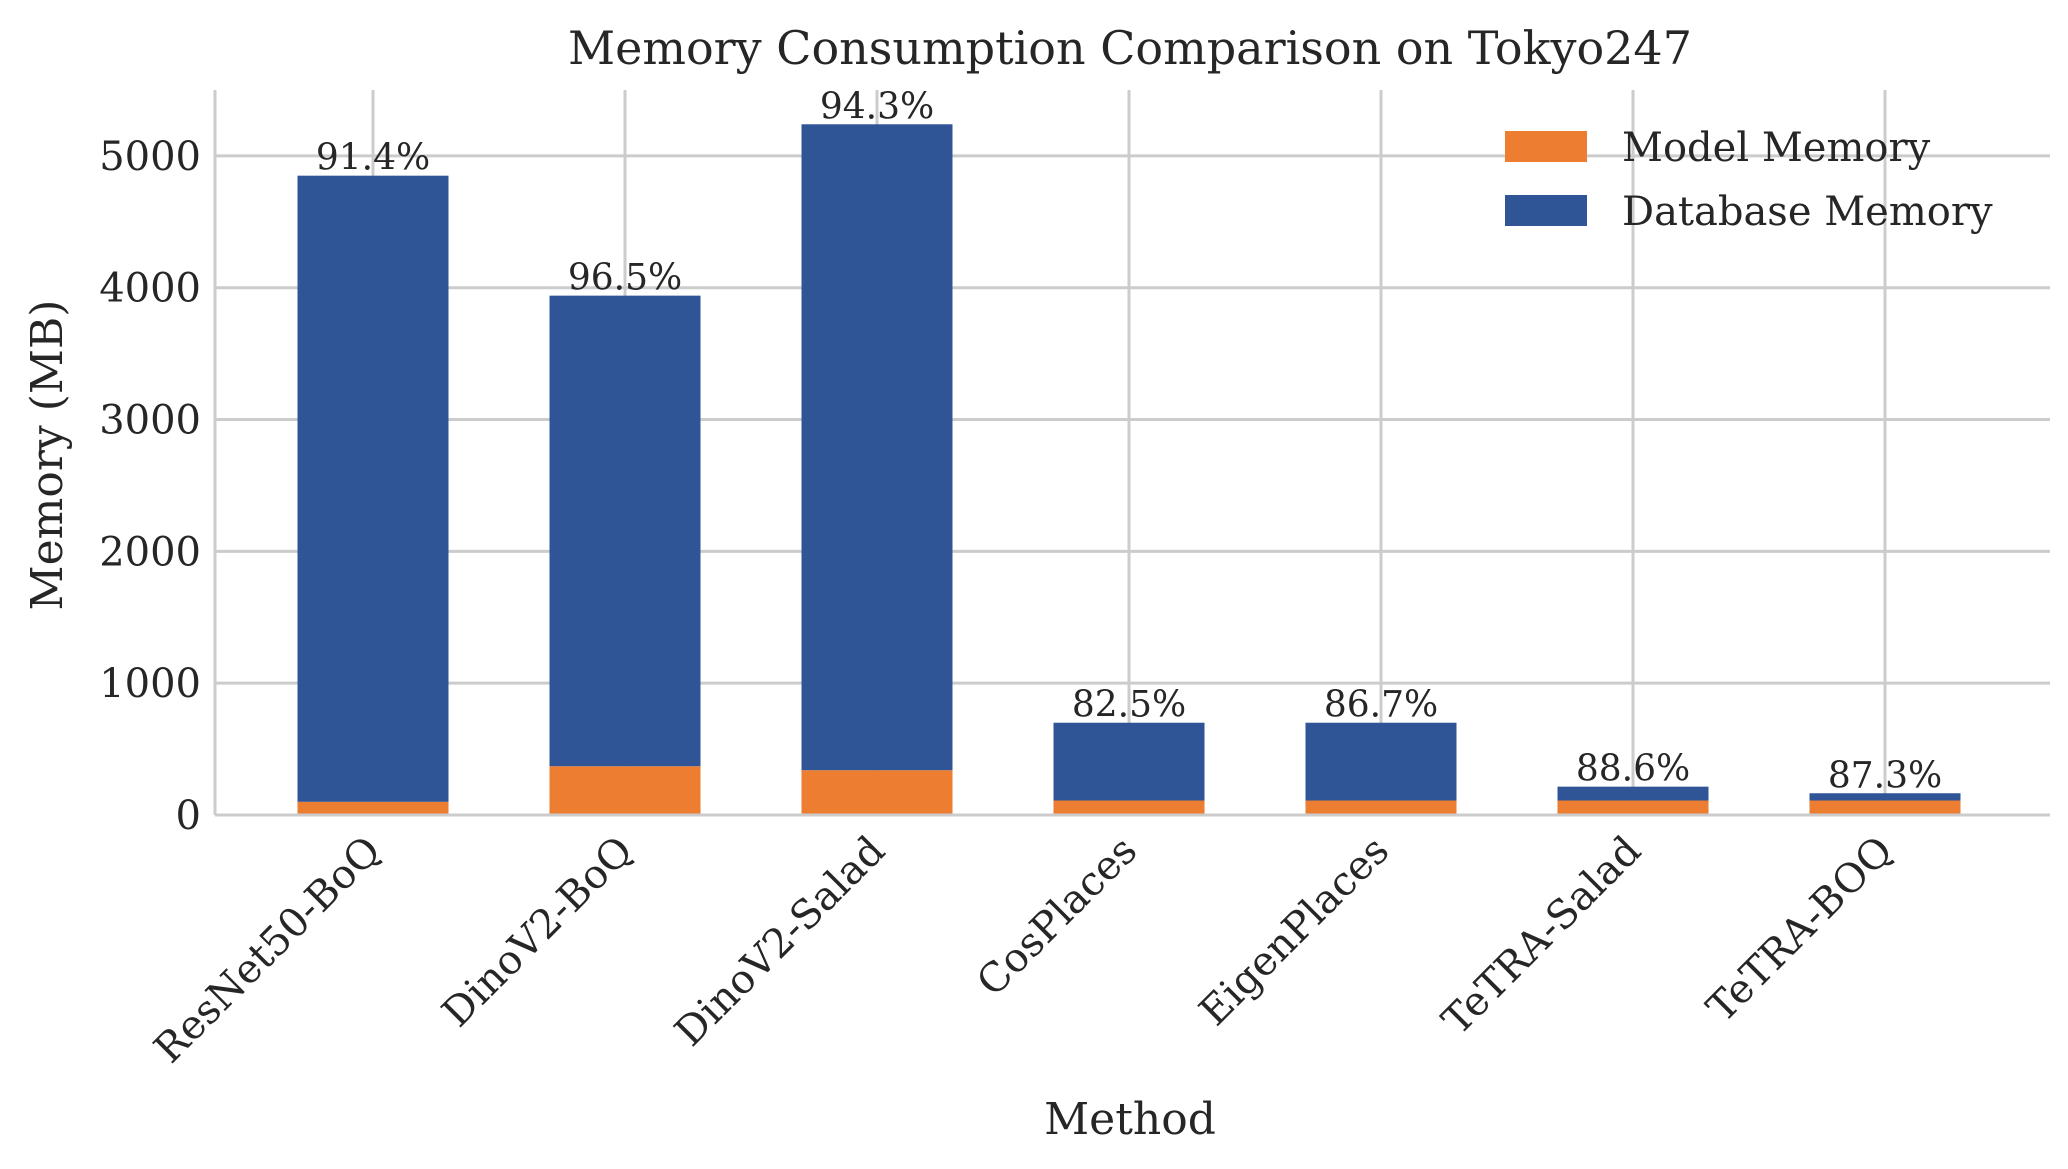 The width and height of the screenshot is (2068, 1169). What do you see at coordinates (150, 157) in the screenshot?
I see `y-tick-label: 5000` at bounding box center [150, 157].